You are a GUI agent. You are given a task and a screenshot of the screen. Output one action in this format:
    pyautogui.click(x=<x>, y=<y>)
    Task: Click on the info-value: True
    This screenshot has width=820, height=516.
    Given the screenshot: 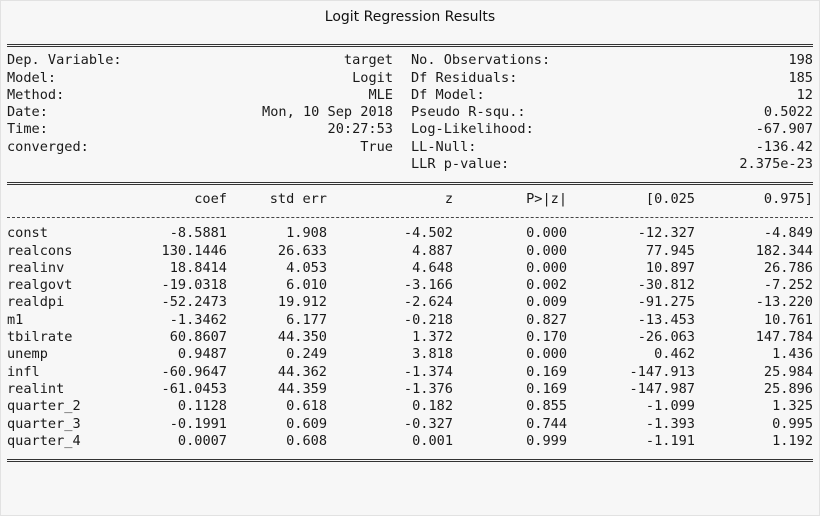 What is the action you would take?
    pyautogui.click(x=376, y=146)
    